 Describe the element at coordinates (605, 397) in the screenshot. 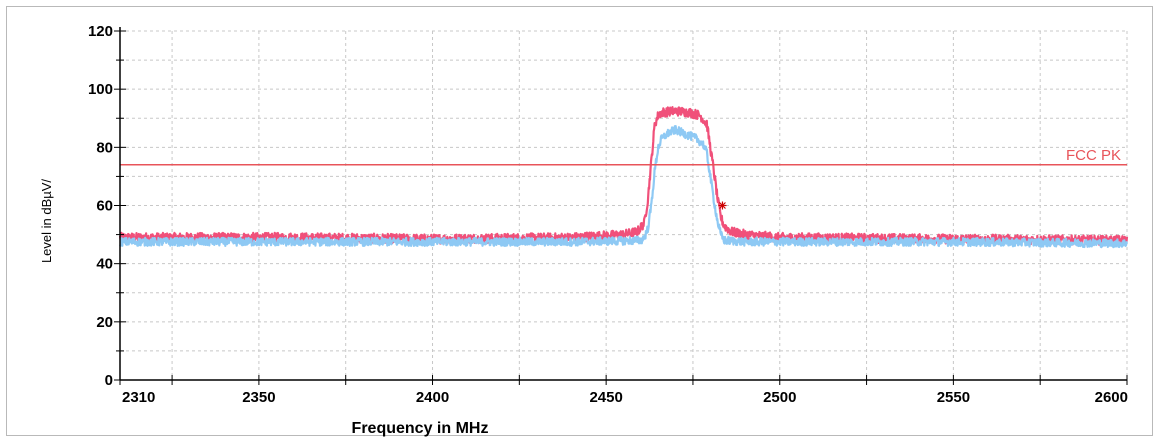

I see `x-tick-label: 2450` at that location.